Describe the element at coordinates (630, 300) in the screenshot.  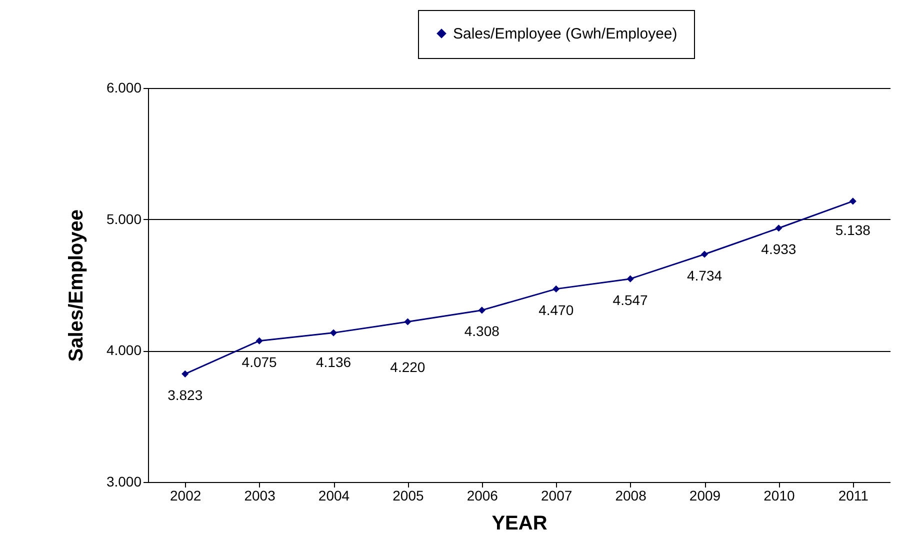
I see `data-label: 4.547` at that location.